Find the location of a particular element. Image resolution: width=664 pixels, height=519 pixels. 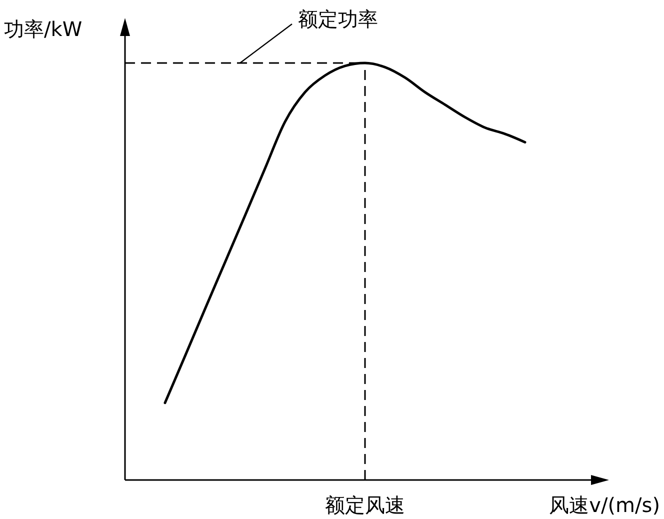

ref-line-label: 额定功率 is located at coordinates (338, 19).